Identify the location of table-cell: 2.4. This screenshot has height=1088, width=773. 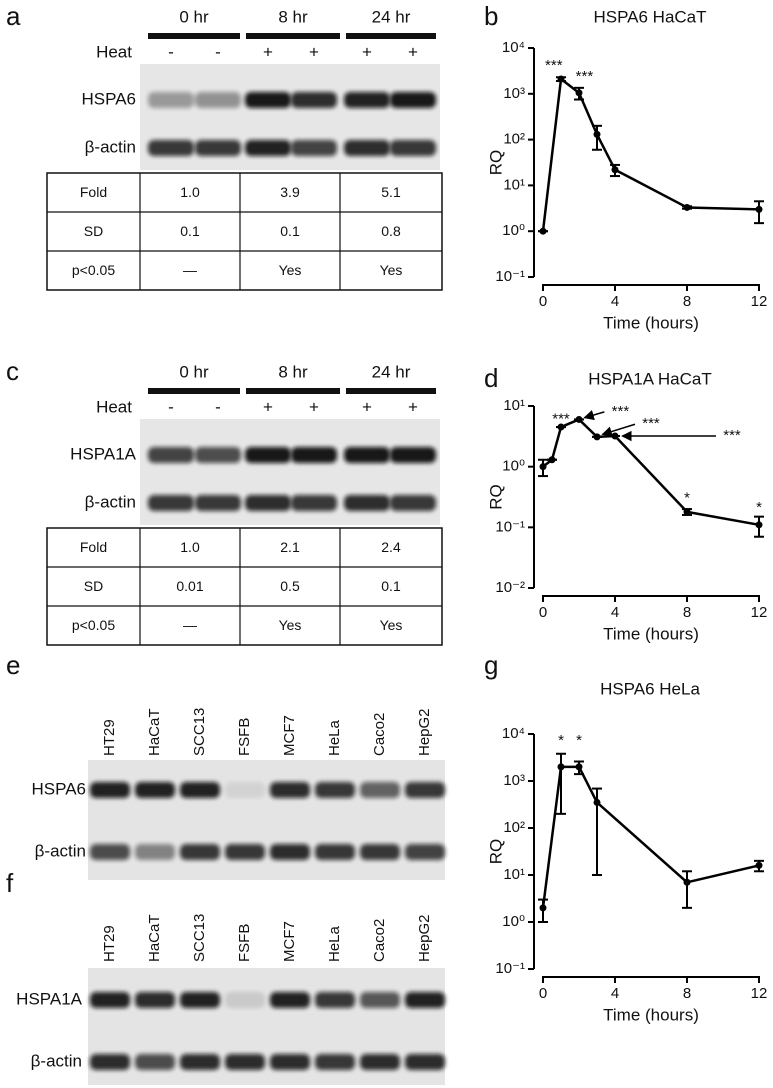
(391, 547).